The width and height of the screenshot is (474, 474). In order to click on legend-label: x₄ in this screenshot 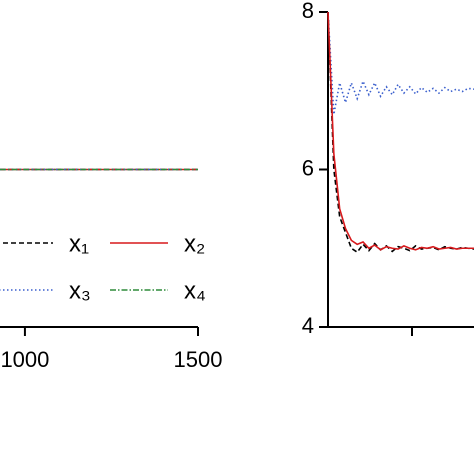, I will do `click(195, 290)`.